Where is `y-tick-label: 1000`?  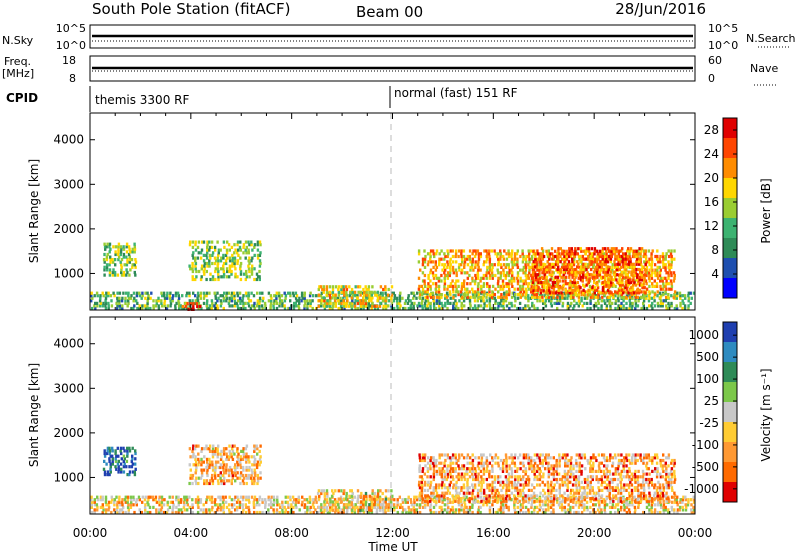 y-tick-label: 1000 is located at coordinates (68, 273).